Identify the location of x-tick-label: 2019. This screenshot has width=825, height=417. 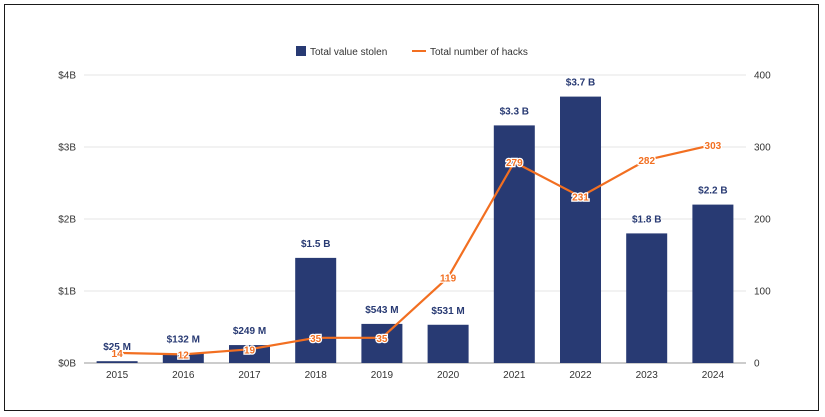
(382, 375).